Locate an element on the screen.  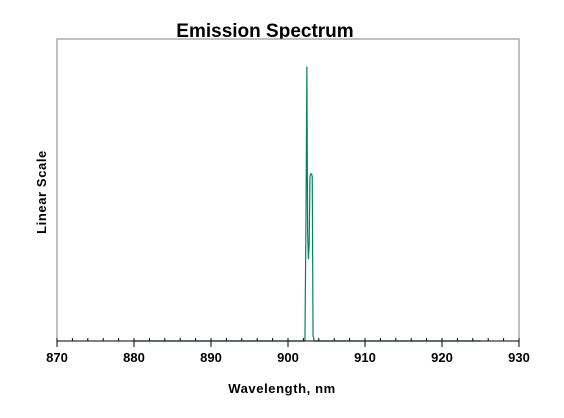
x-tick-label: 870 is located at coordinates (57, 357).